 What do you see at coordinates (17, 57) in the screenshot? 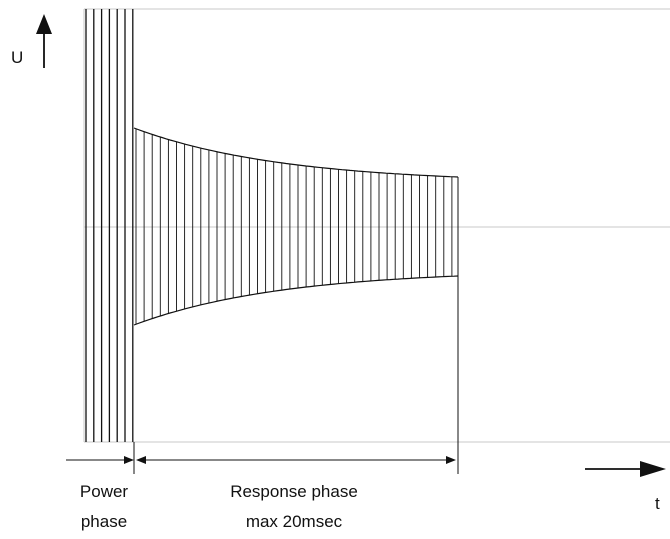
I see `y-axis-label: U` at bounding box center [17, 57].